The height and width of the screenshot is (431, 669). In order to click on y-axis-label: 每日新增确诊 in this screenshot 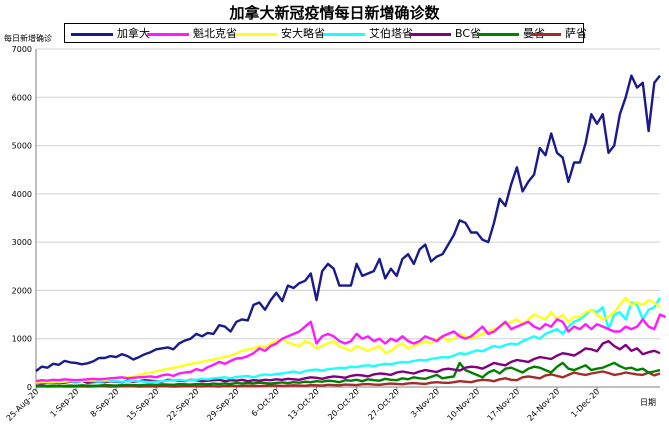, I will do `click(28, 38)`.